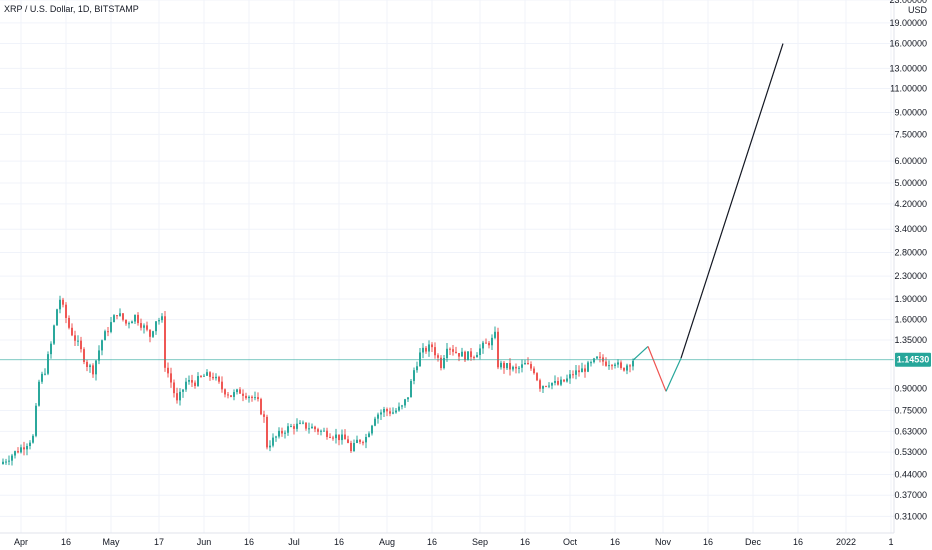  What do you see at coordinates (910, 253) in the screenshot?
I see `y-tick-label: 2.80000` at bounding box center [910, 253].